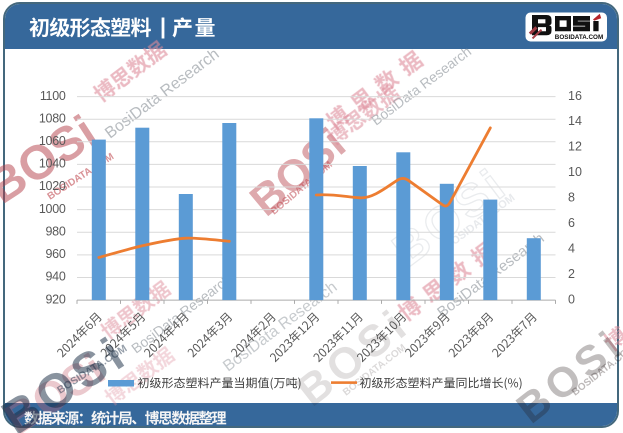  What do you see at coordinates (56, 254) in the screenshot?
I see `svg-text: 960` at bounding box center [56, 254].